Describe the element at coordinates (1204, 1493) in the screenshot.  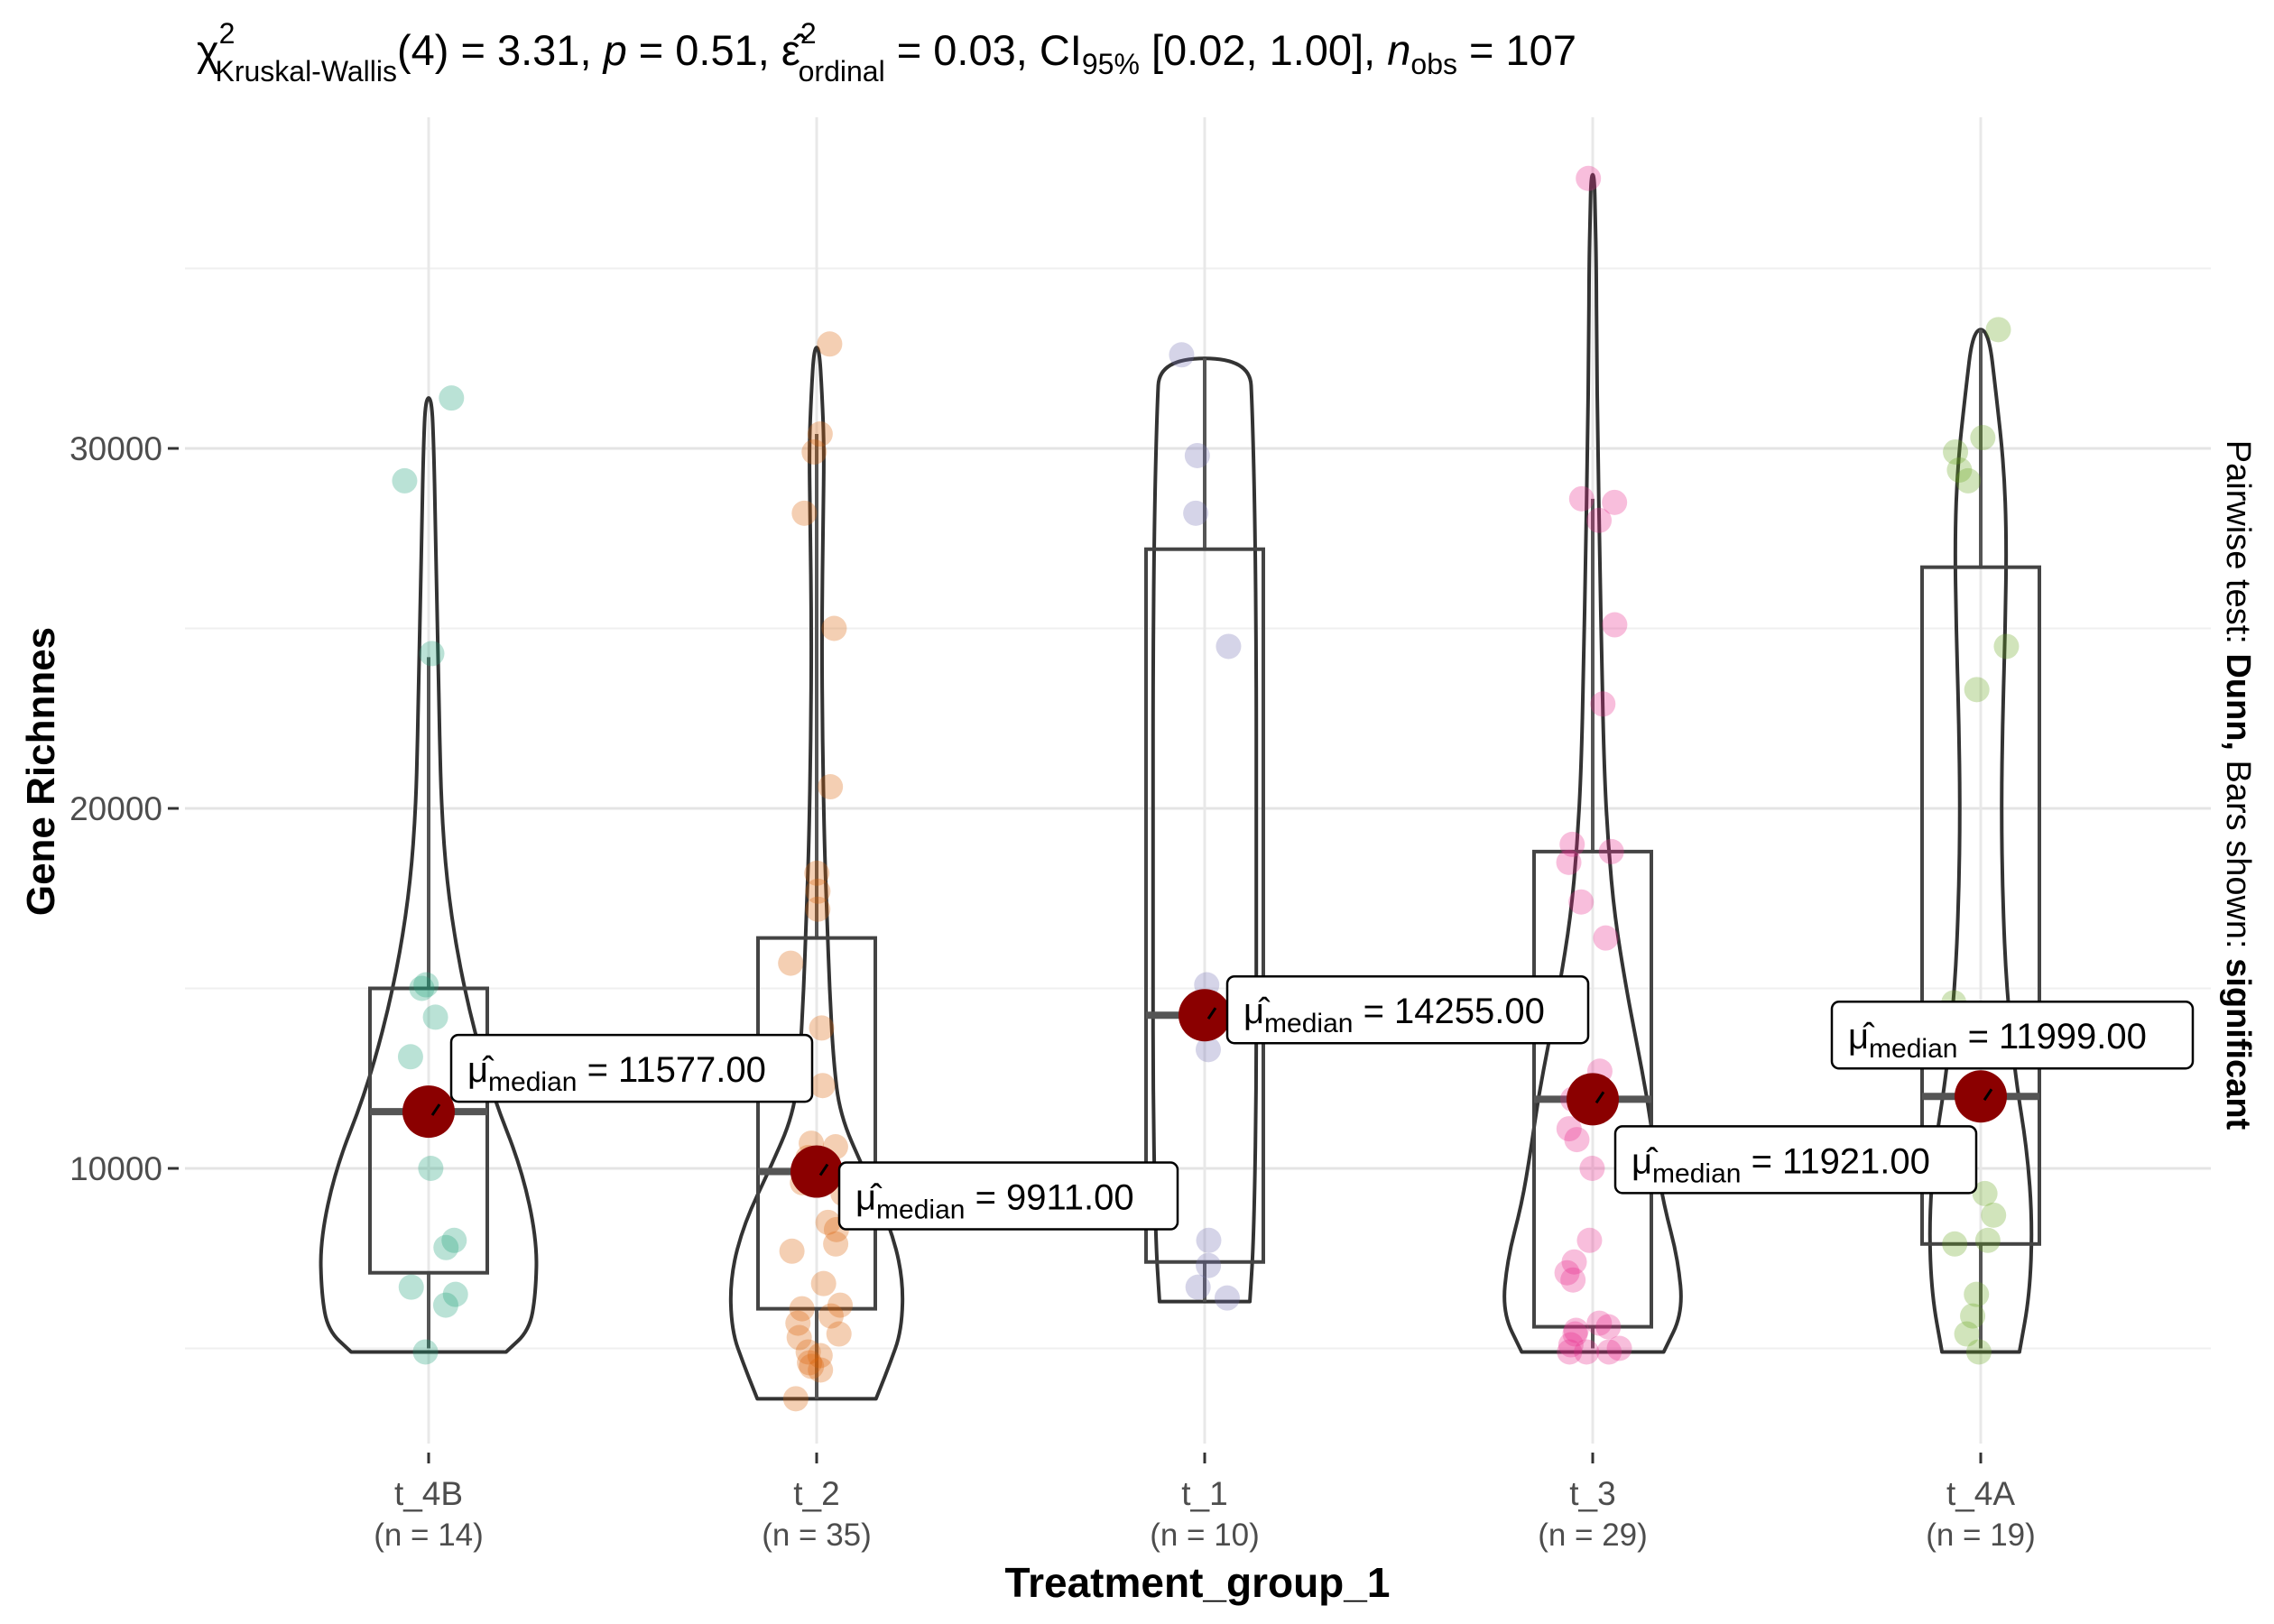
I see `x-tick-label: t_1` at that location.